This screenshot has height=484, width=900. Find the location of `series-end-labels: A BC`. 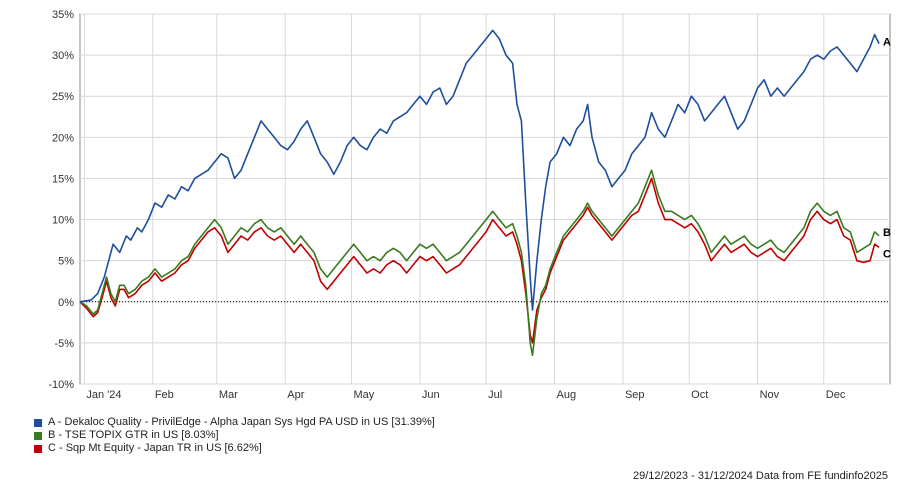

series-end-labels: A BC is located at coordinates (887, 149).